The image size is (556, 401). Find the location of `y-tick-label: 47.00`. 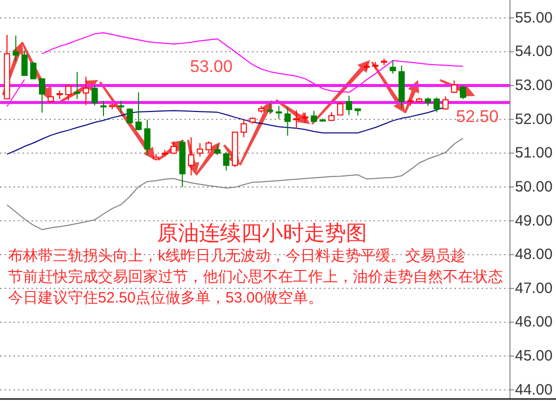

y-tick-label: 47.00 is located at coordinates (534, 288).